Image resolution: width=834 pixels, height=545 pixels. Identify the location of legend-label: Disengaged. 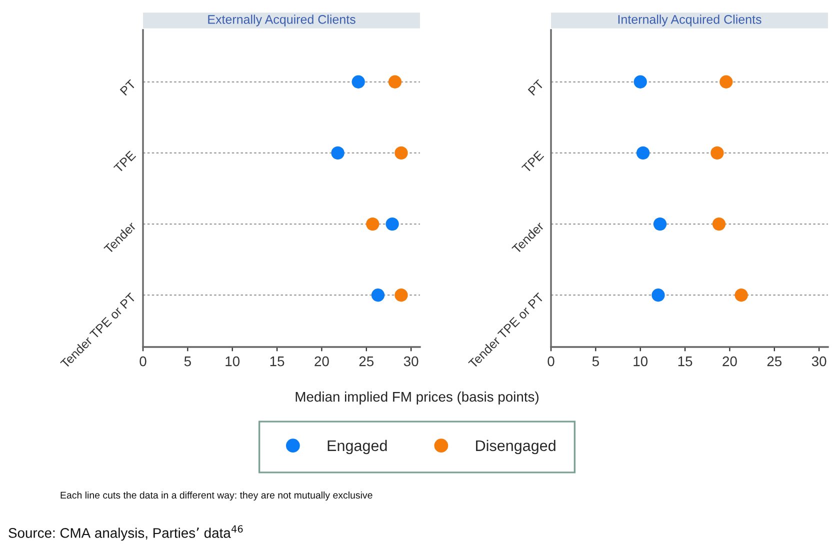
(516, 447).